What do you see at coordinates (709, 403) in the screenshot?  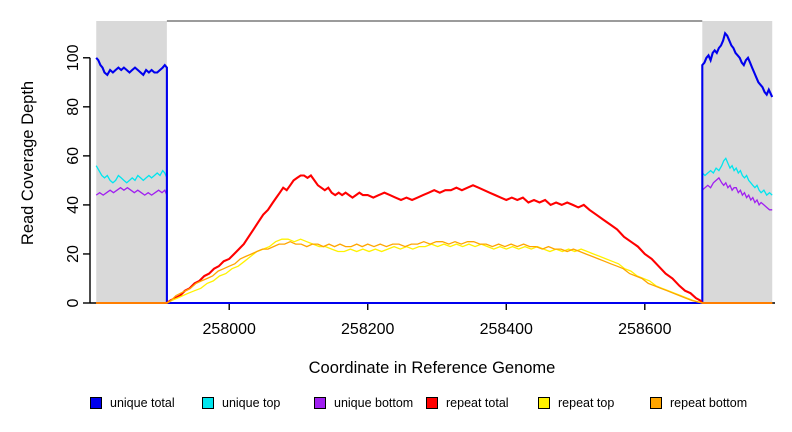 I see `legend-label: repeat bottom` at bounding box center [709, 403].